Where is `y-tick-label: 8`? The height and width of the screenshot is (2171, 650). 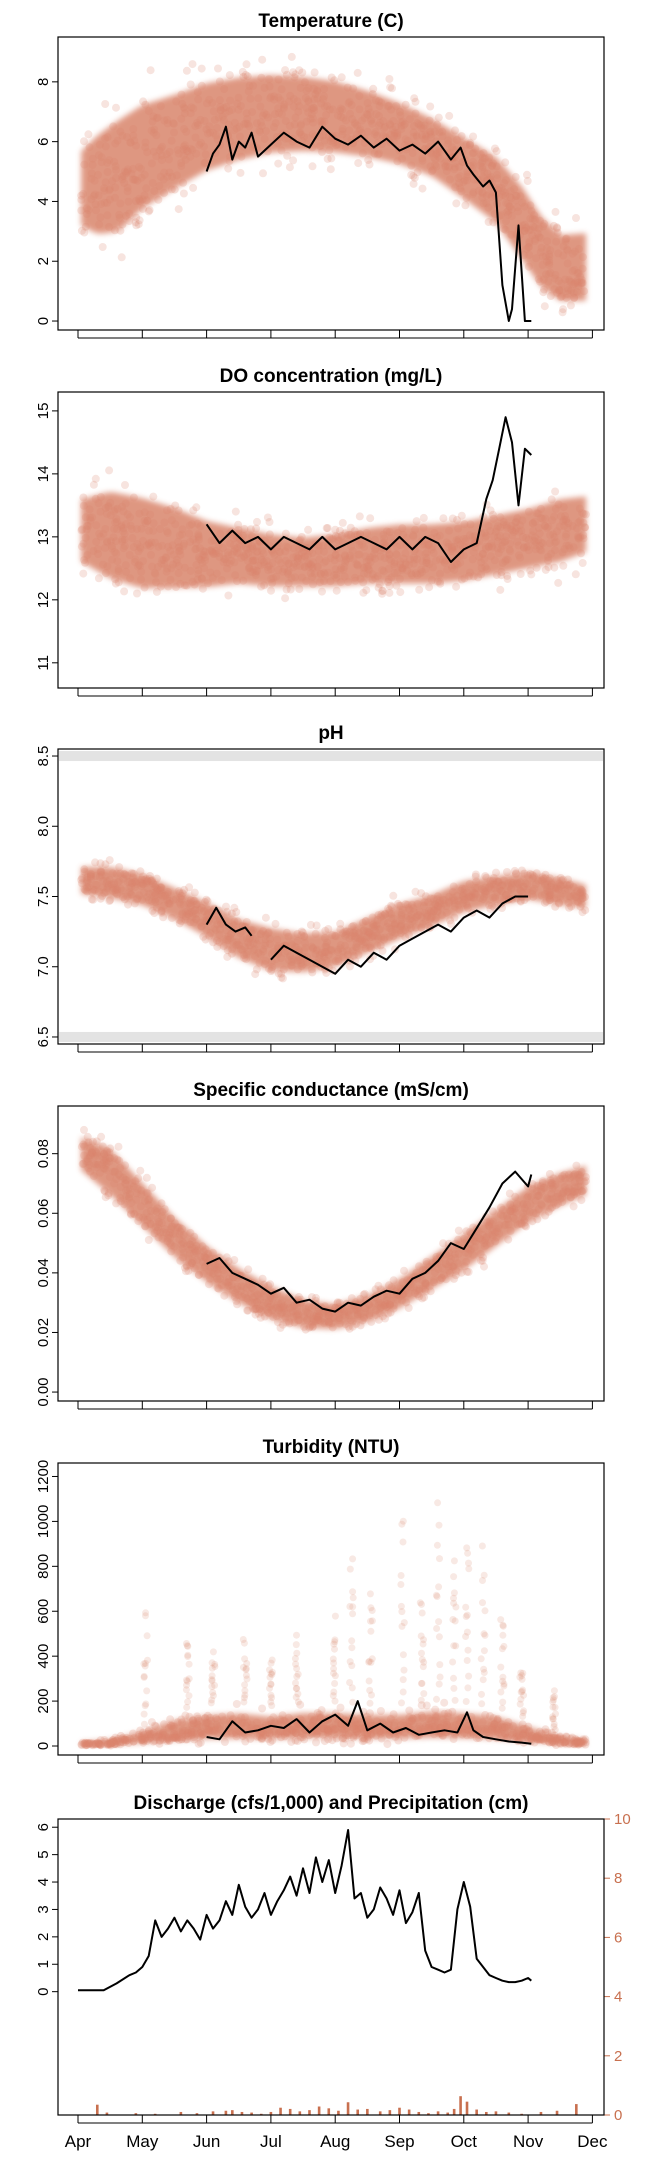
y-tick-label: 8 is located at coordinates (43, 82).